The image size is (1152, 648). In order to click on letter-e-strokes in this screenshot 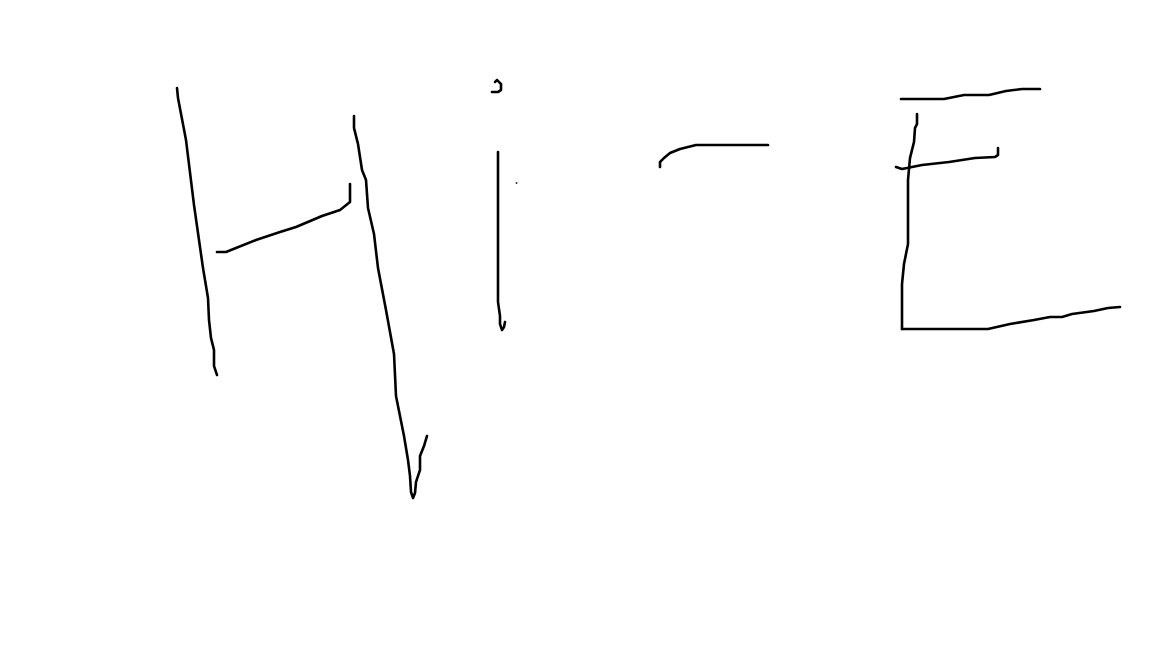, I will do `click(1008, 209)`.